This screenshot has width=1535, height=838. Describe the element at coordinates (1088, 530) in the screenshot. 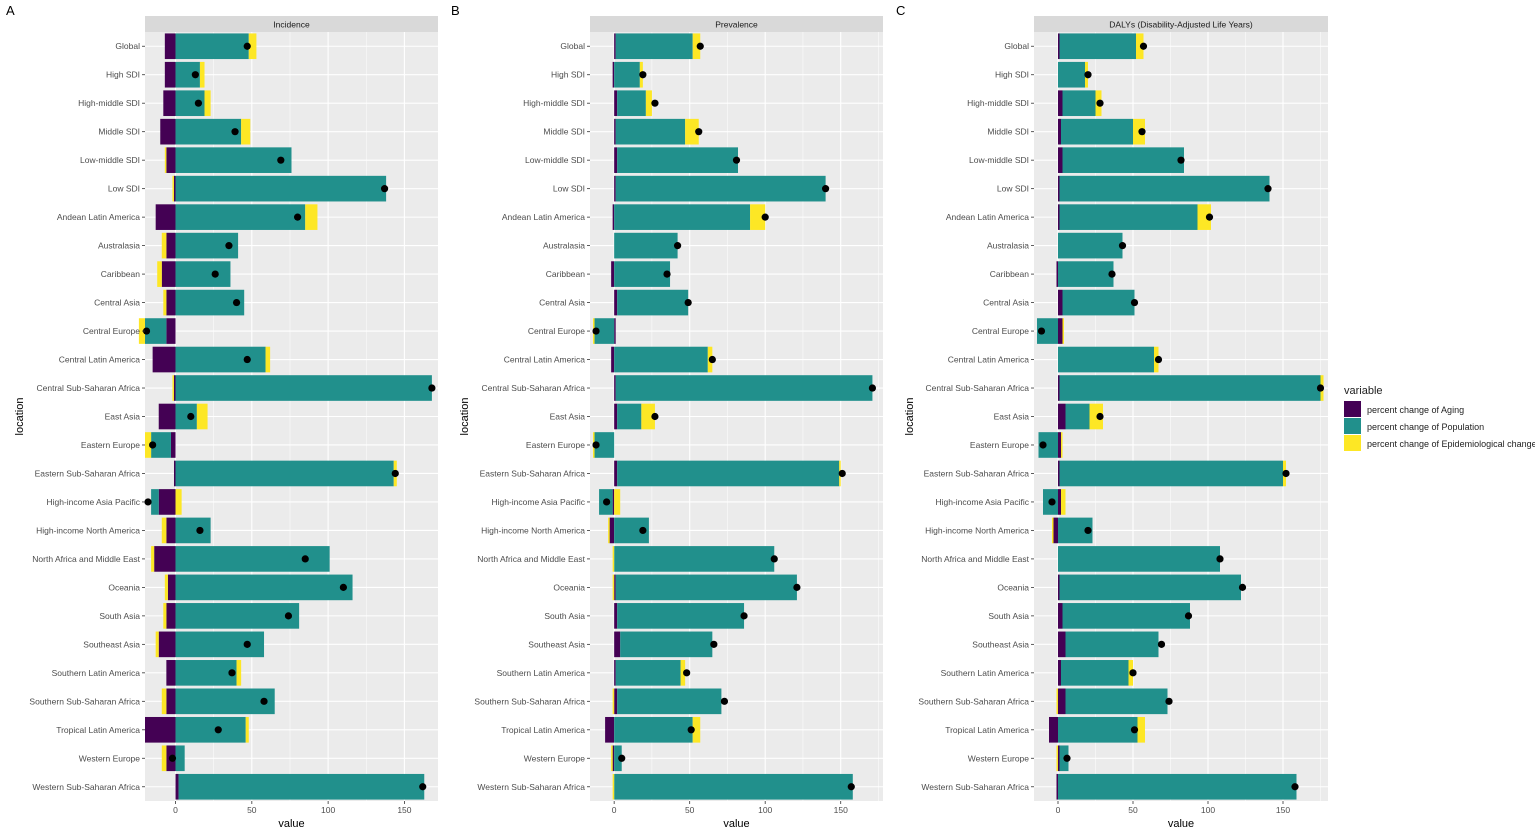

I see `overall-point-high-income-north-america` at that location.